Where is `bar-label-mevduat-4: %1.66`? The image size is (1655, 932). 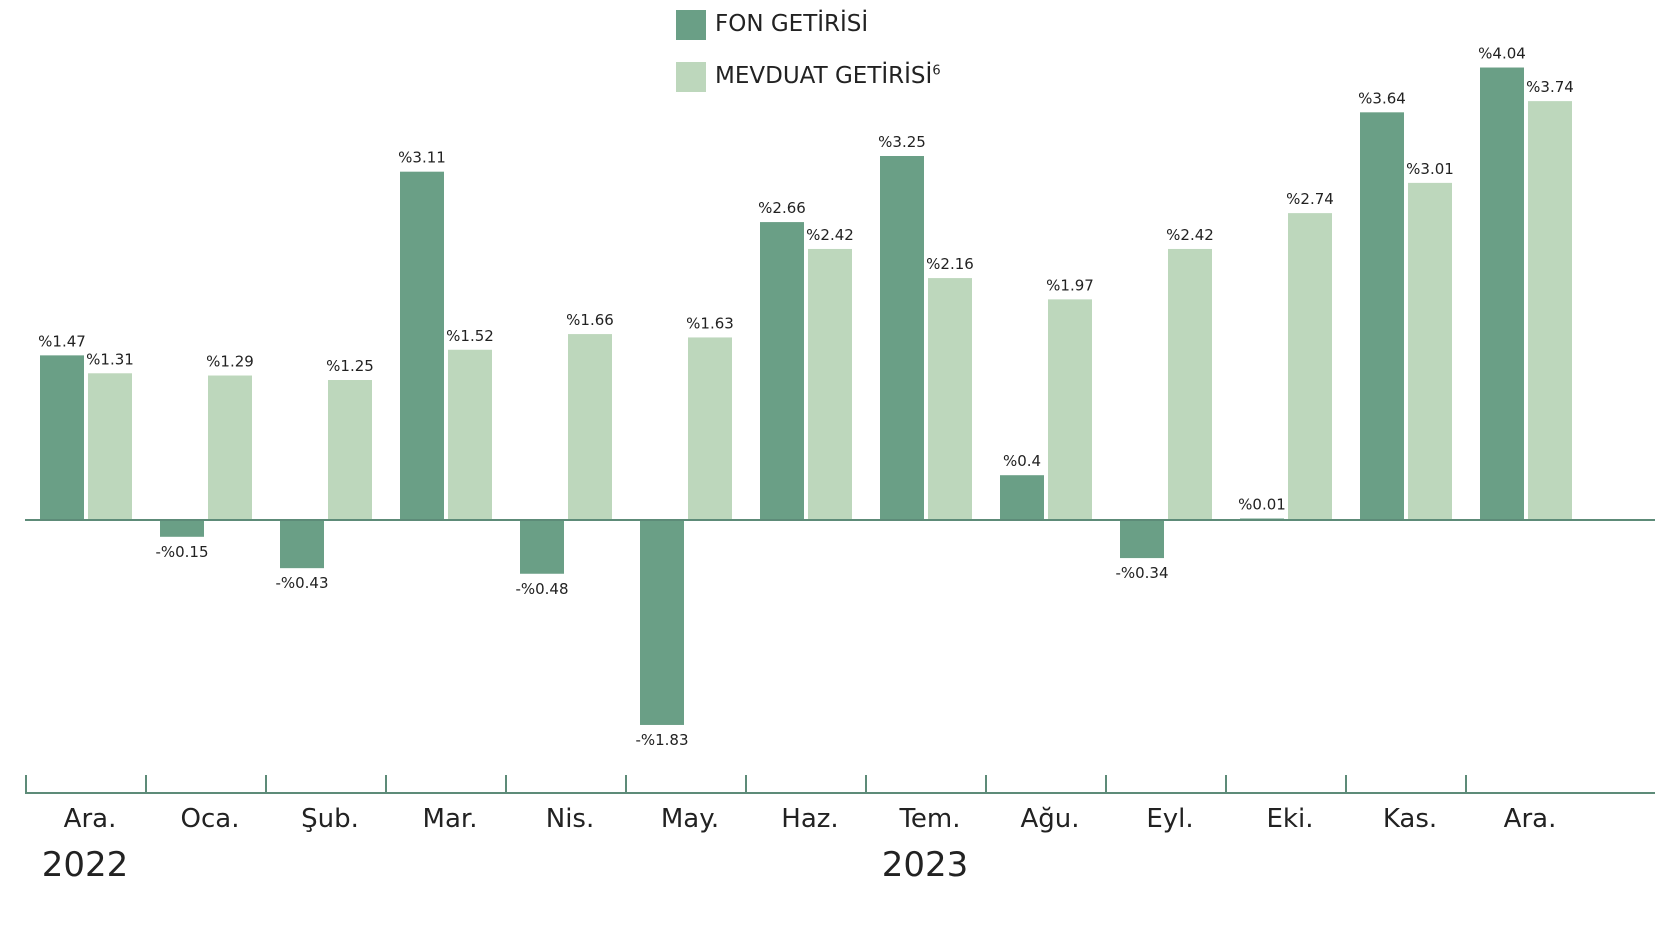 bar-label-mevduat-4: %1.66 is located at coordinates (590, 320).